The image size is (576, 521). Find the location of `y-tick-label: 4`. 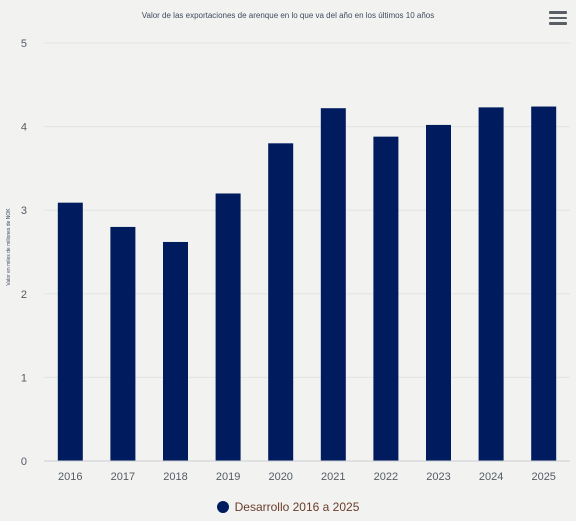

y-tick-label: 4 is located at coordinates (24, 128).